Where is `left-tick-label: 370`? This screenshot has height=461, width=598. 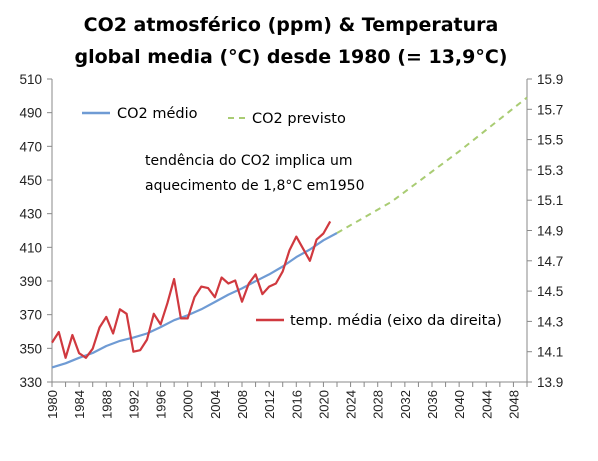
left-tick-label: 370 is located at coordinates (30, 315).